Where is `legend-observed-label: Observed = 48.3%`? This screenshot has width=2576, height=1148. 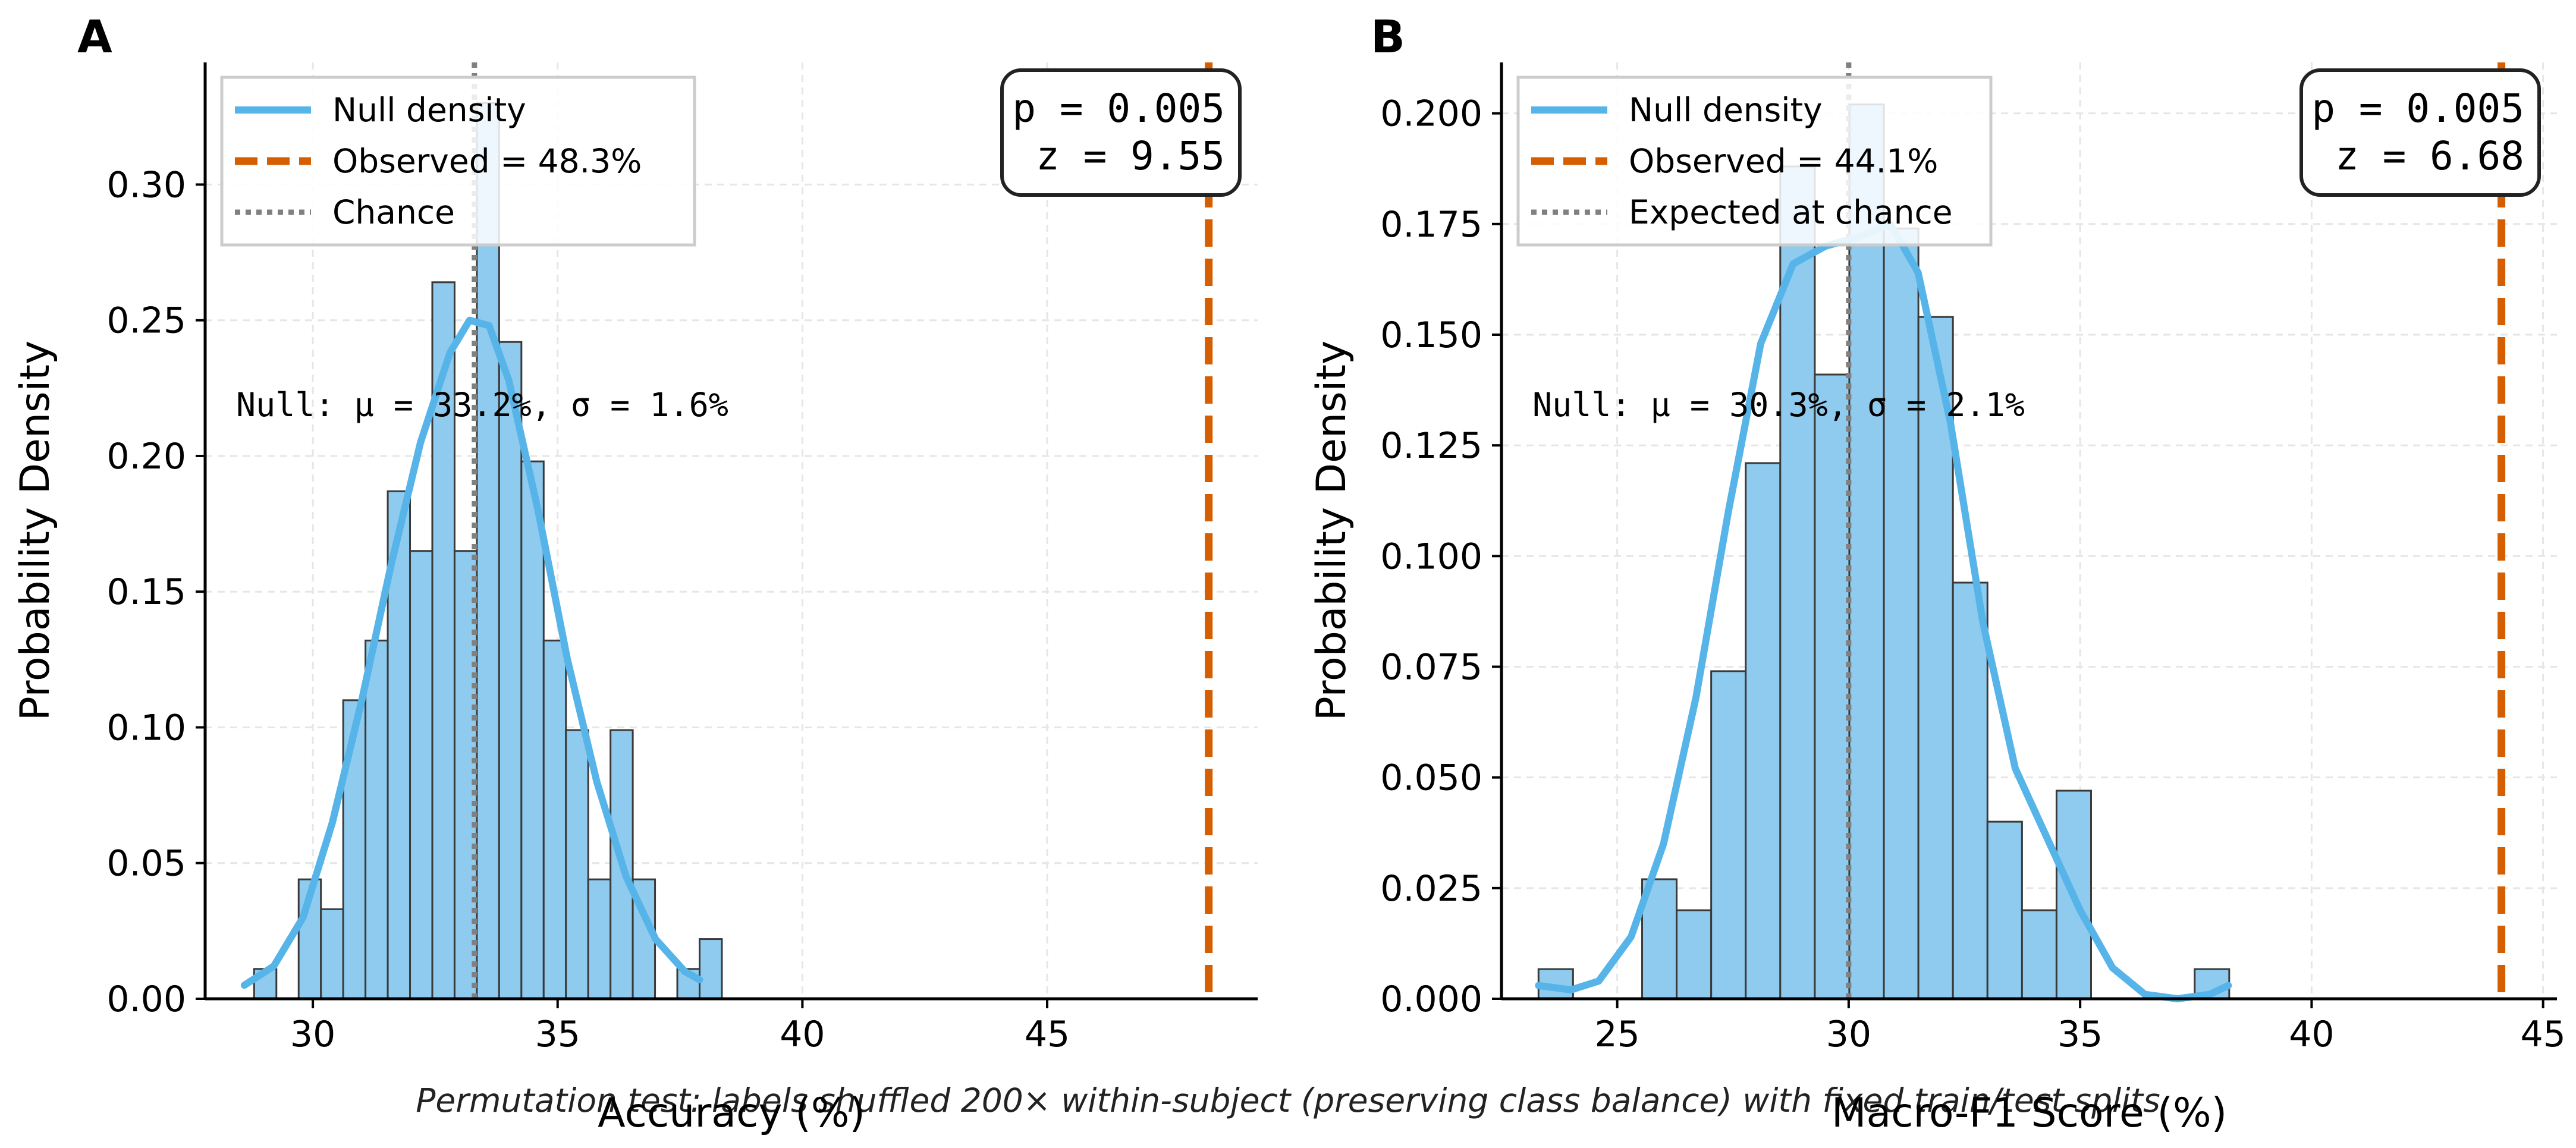 legend-observed-label: Observed = 48.3% is located at coordinates (487, 161).